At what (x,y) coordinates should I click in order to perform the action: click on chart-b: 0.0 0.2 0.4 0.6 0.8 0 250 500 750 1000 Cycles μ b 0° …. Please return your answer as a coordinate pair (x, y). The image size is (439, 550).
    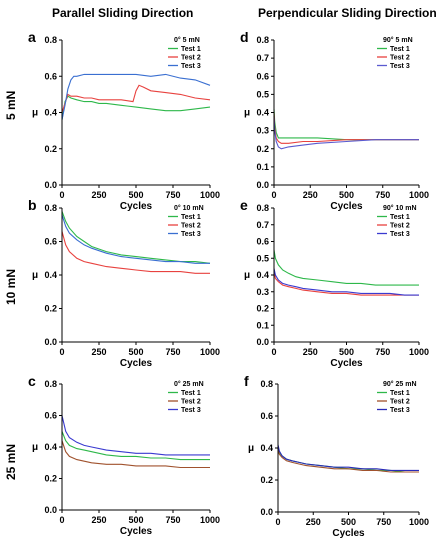
    Looking at the image, I should click on (124, 283).